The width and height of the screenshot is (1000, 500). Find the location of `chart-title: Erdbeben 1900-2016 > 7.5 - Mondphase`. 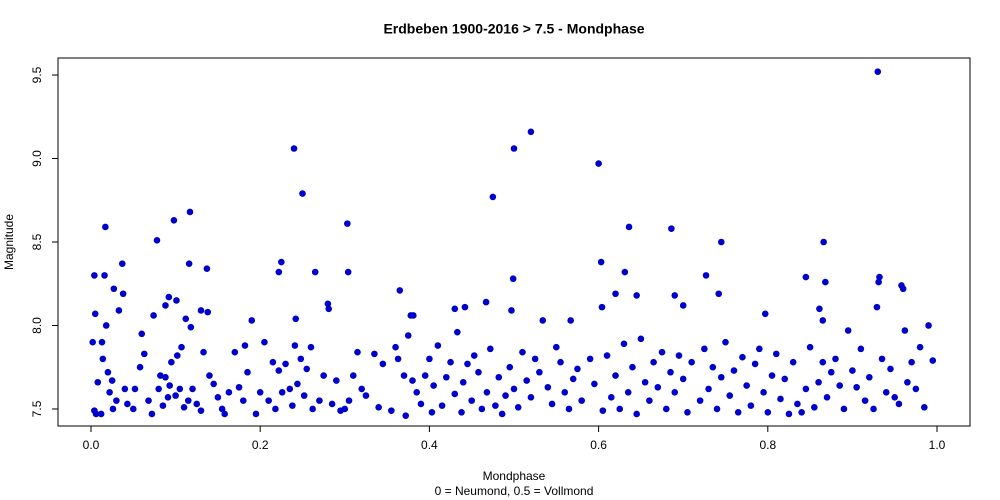

chart-title: Erdbeben 1900-2016 > 7.5 - Mondphase is located at coordinates (513, 29).